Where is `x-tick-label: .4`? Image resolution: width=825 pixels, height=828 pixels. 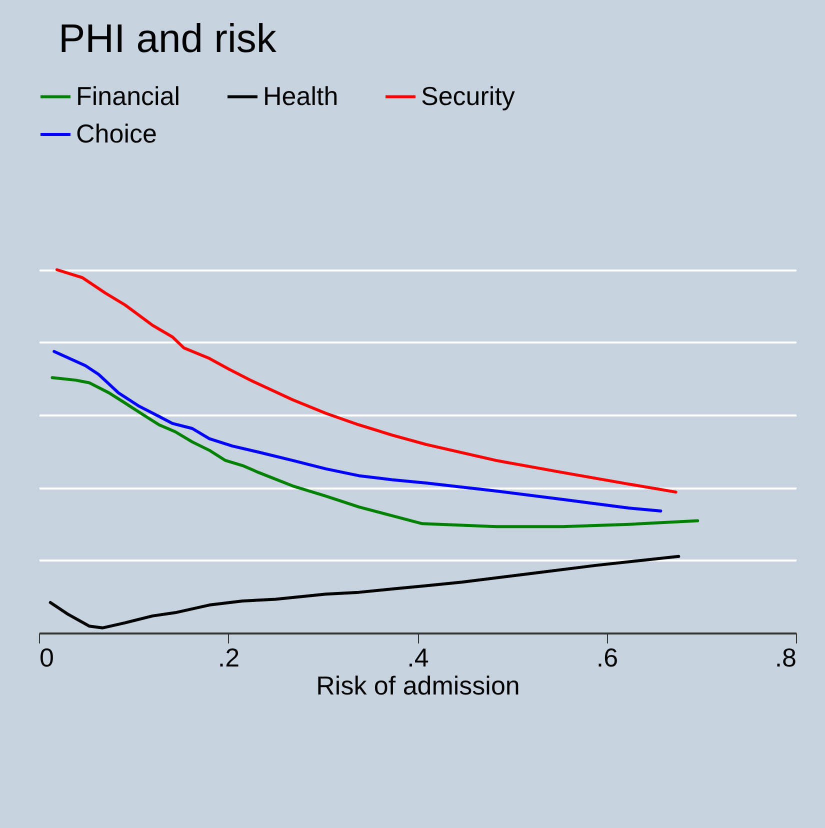 x-tick-label: .4 is located at coordinates (418, 657).